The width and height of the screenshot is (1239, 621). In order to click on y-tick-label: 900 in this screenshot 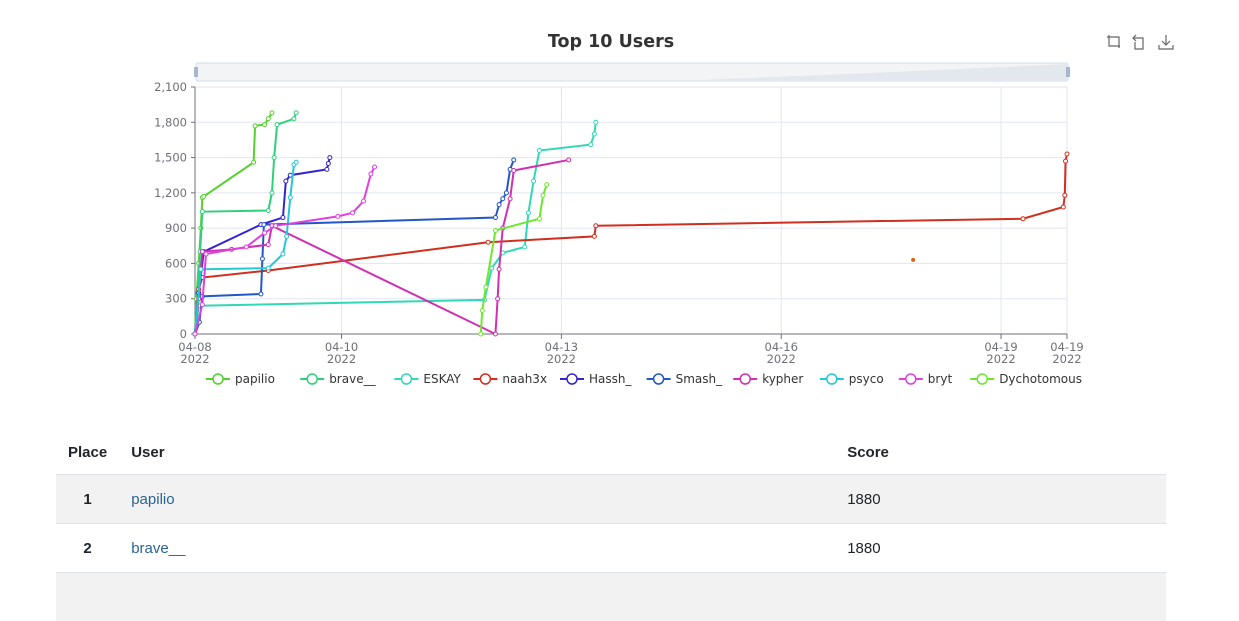, I will do `click(176, 228)`.